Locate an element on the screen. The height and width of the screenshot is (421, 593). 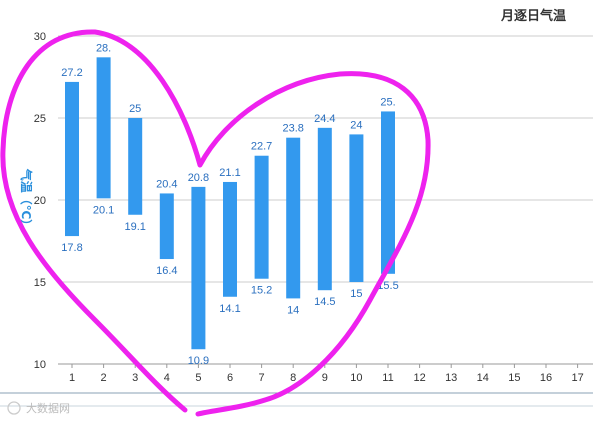
low-value-label: 14.5 is located at coordinates (324, 302).